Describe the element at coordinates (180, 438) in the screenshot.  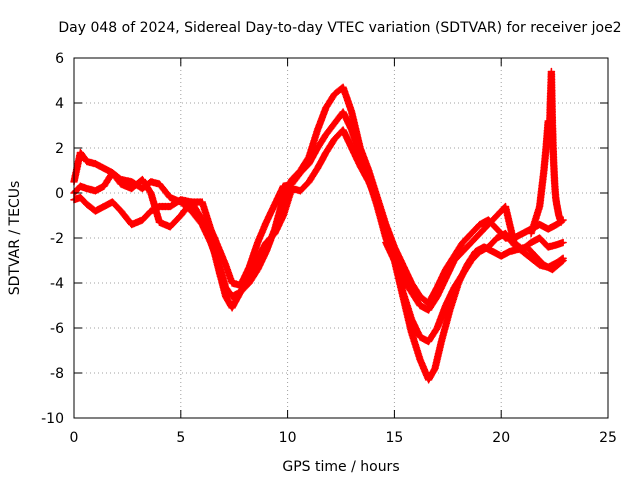
I see `x-tick-label: 5` at that location.